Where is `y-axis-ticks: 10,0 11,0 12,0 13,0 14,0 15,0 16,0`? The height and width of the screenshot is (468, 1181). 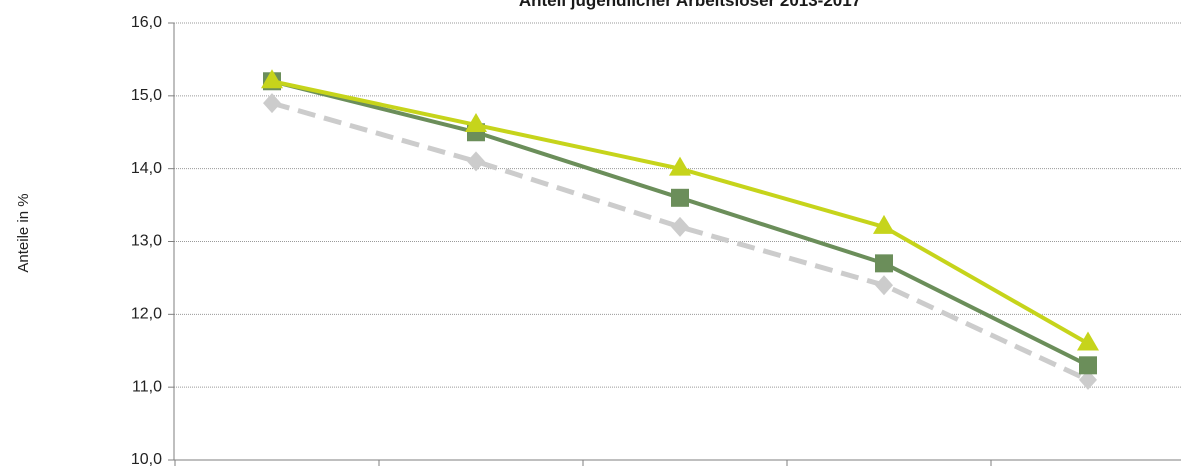
y-axis-ticks: 10,0 11,0 12,0 13,0 14,0 15,0 16,0 is located at coordinates (152, 241).